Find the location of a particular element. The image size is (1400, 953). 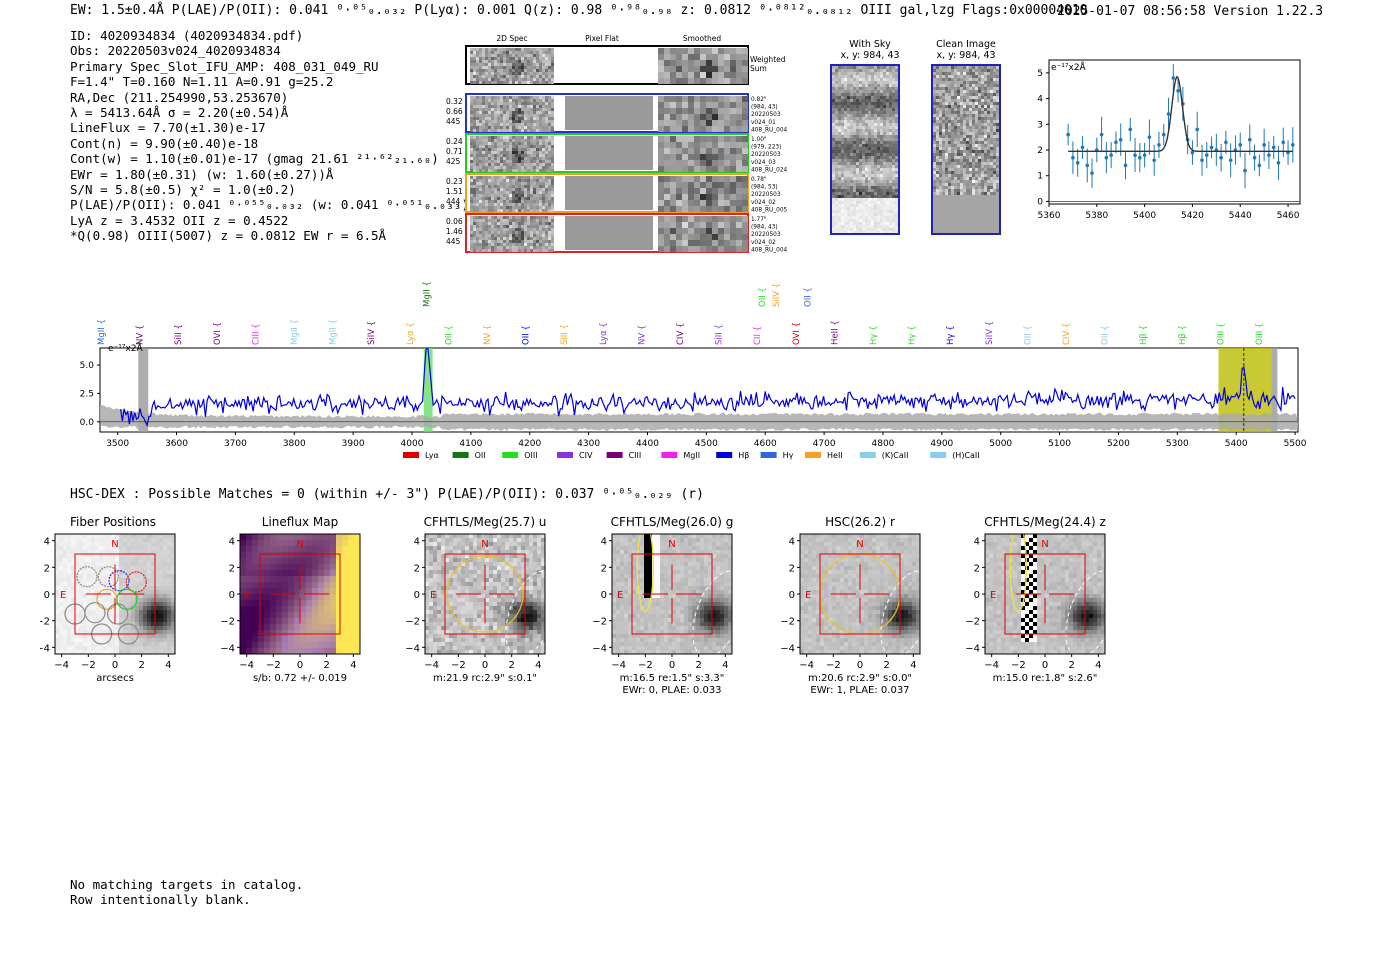

line-label: SiII { is located at coordinates (179, 334).